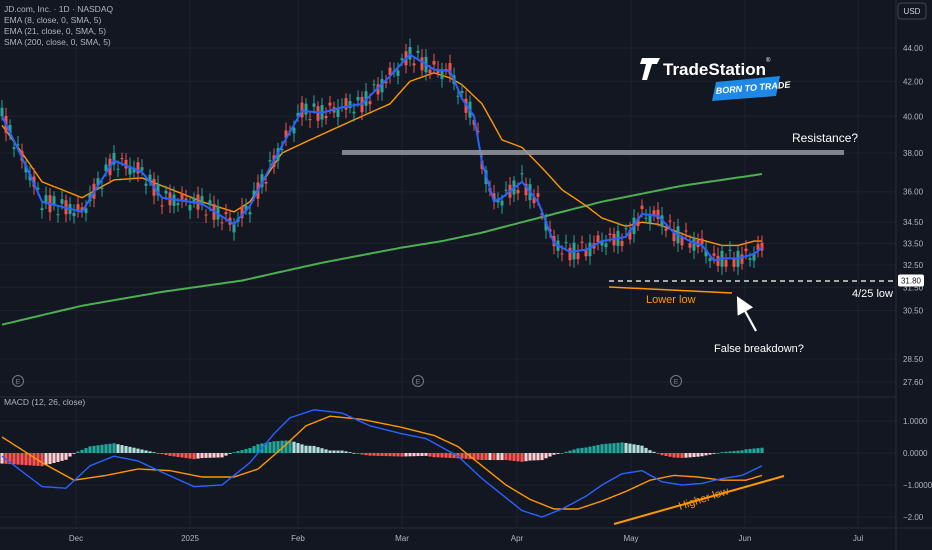 The image size is (932, 550). What do you see at coordinates (913, 310) in the screenshot?
I see `price-tick-label: 30.50` at bounding box center [913, 310].